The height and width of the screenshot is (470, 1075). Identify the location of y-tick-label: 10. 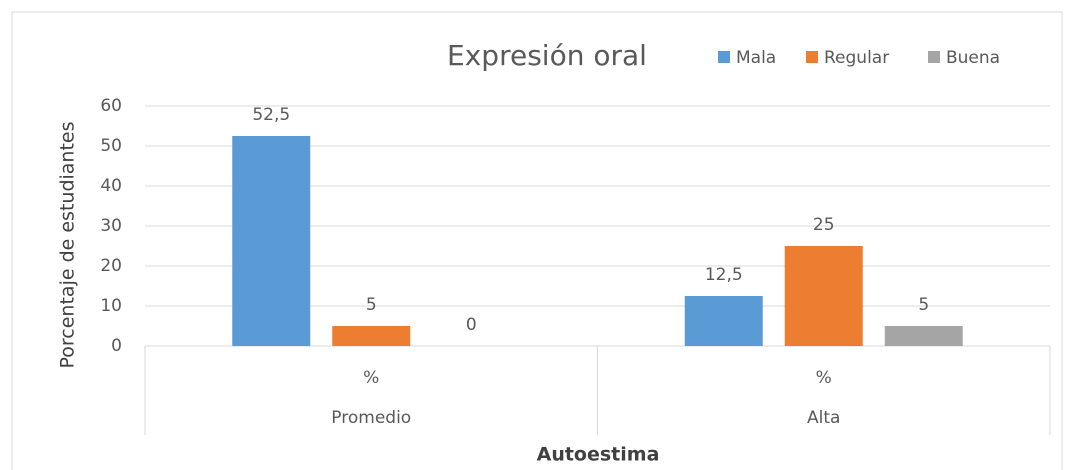
(111, 306).